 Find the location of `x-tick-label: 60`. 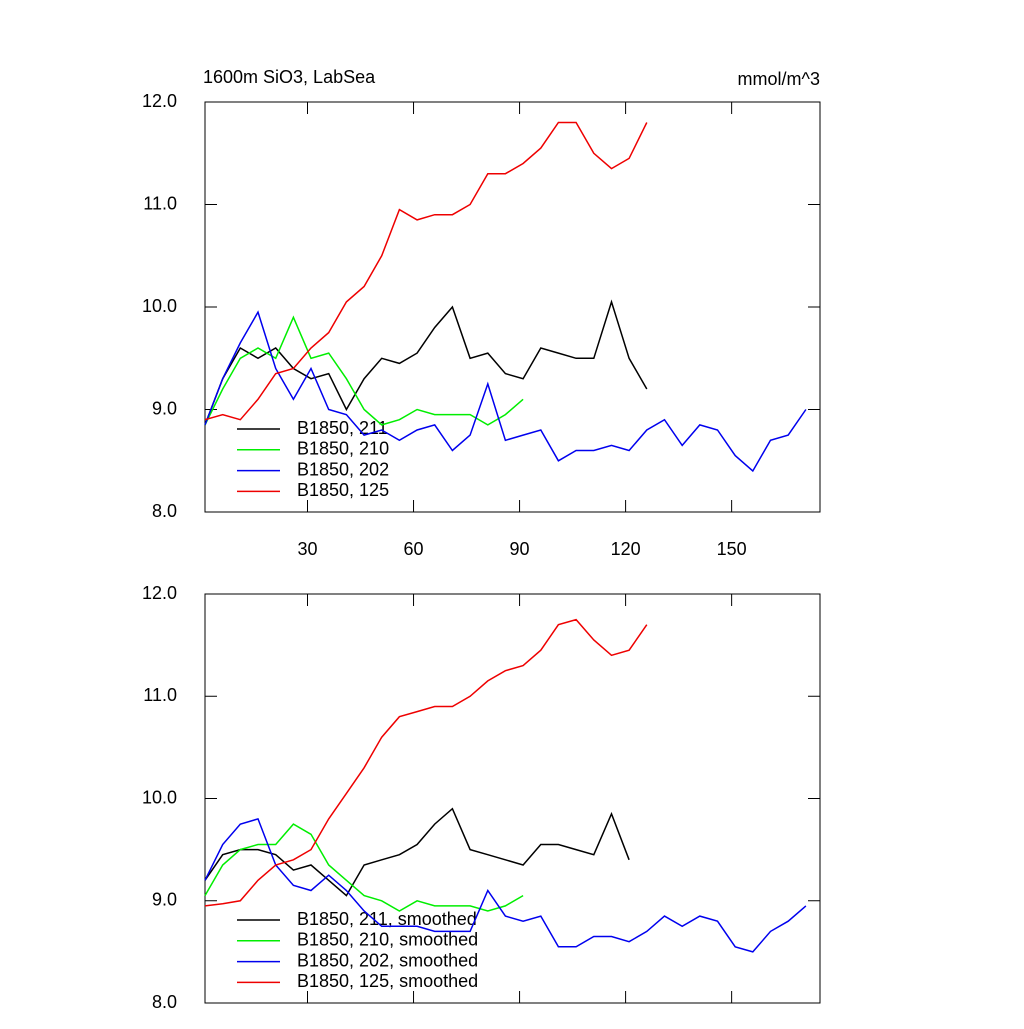

x-tick-label: 60 is located at coordinates (414, 549).